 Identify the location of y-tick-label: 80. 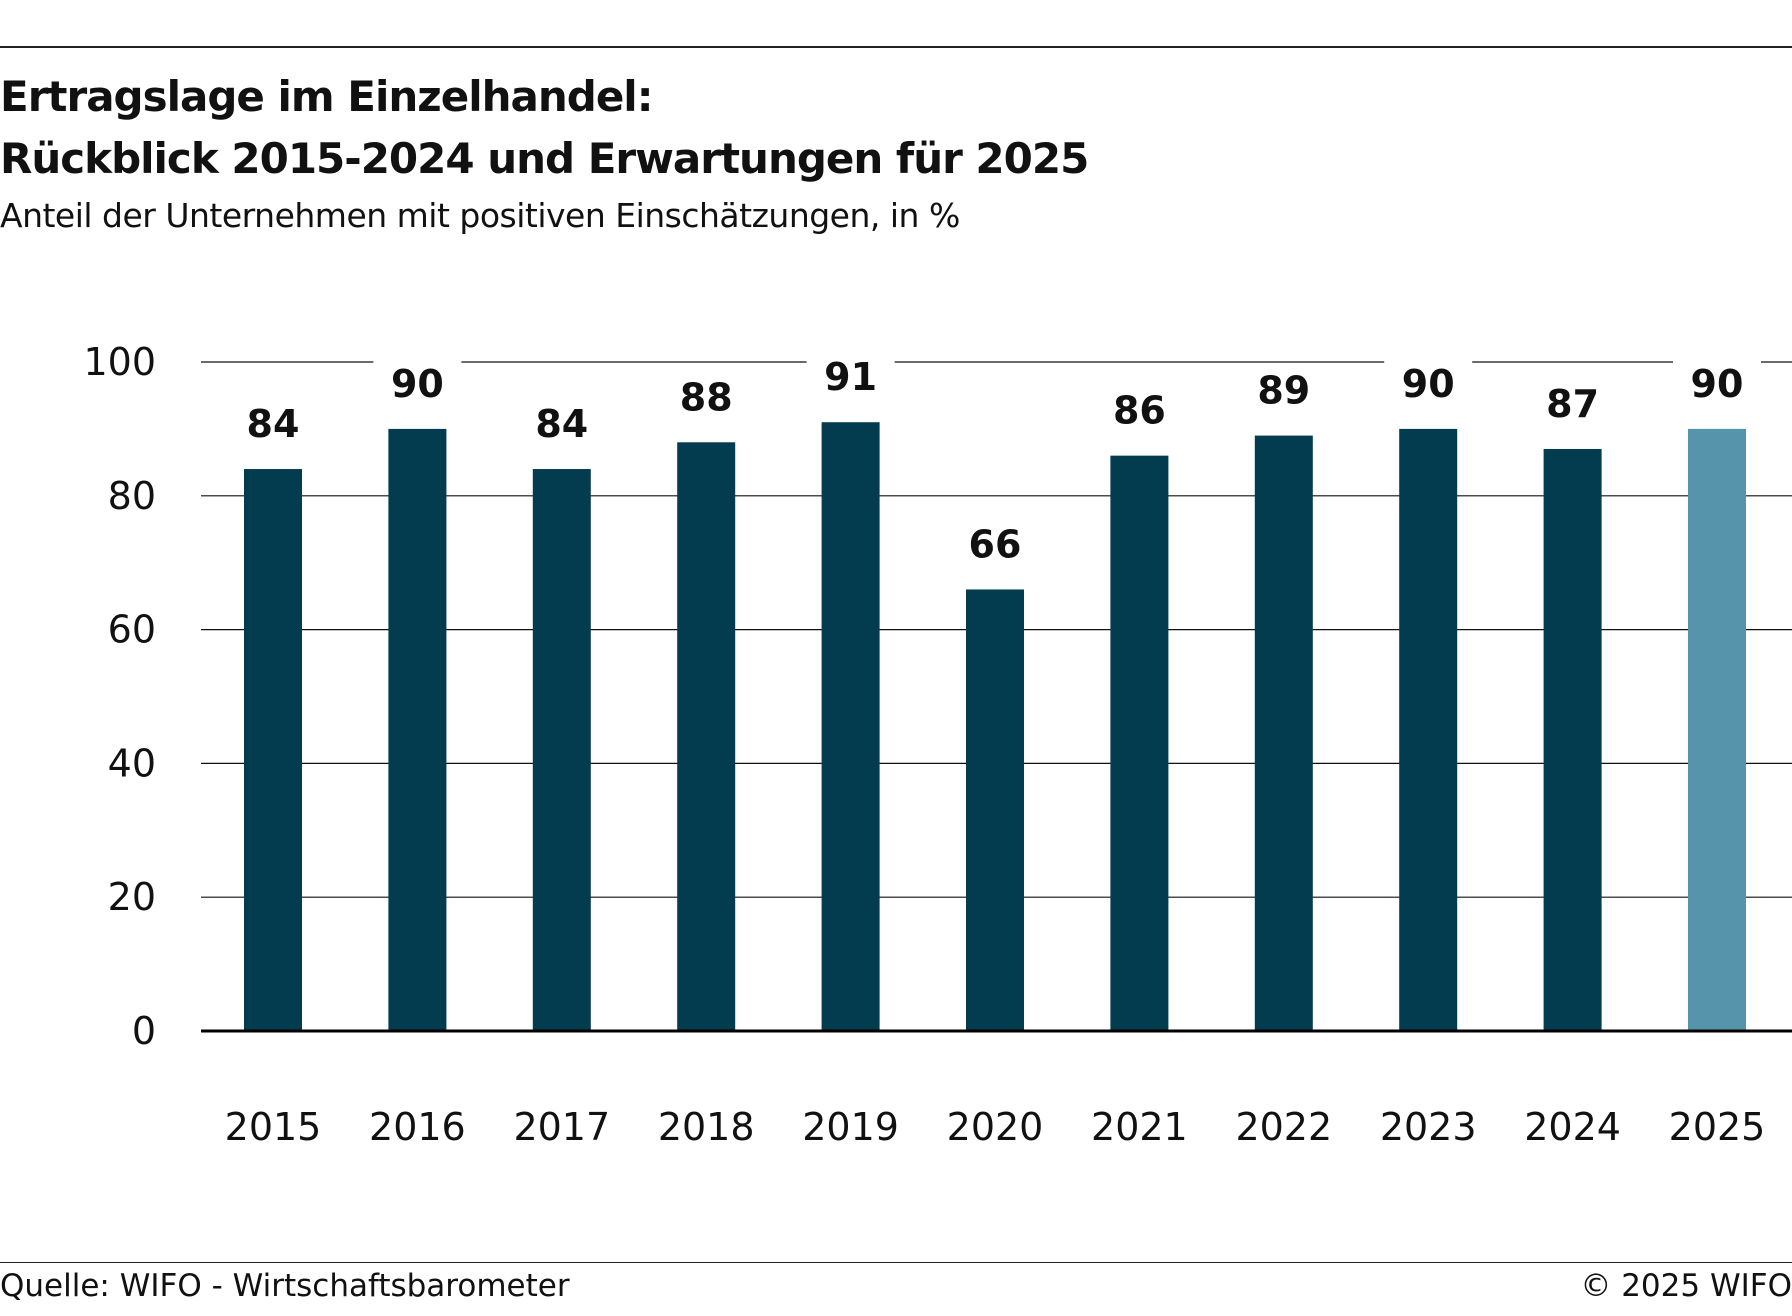
(132, 496).